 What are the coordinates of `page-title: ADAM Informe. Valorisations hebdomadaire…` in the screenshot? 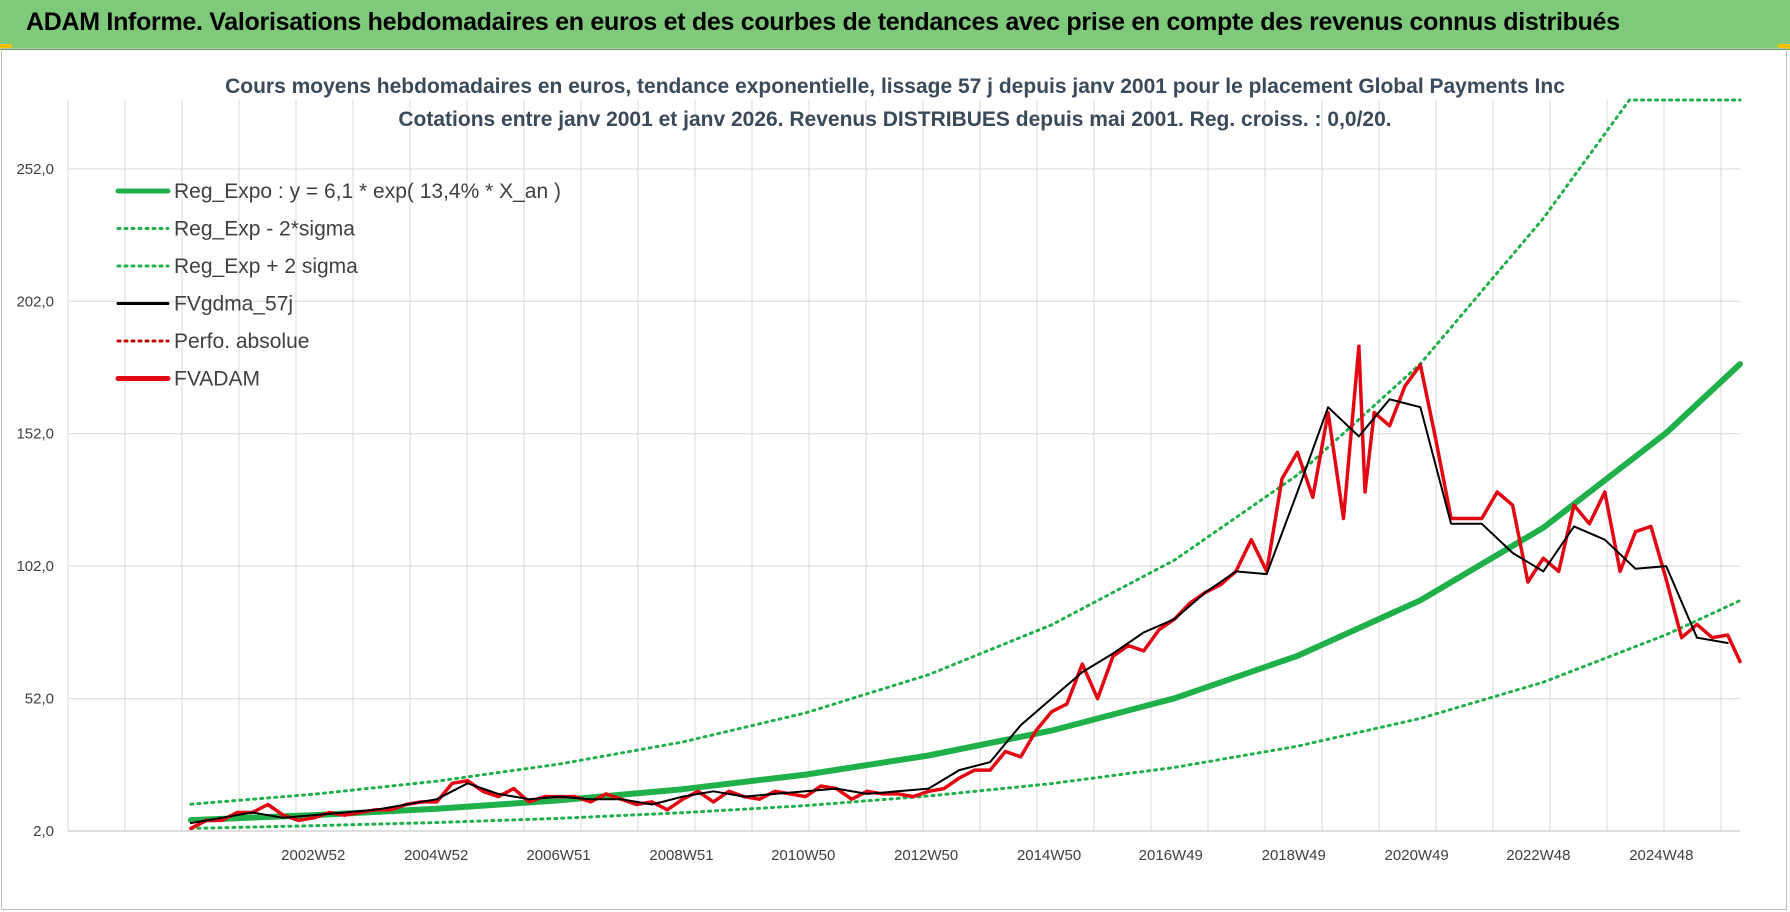 It's located at (823, 22).